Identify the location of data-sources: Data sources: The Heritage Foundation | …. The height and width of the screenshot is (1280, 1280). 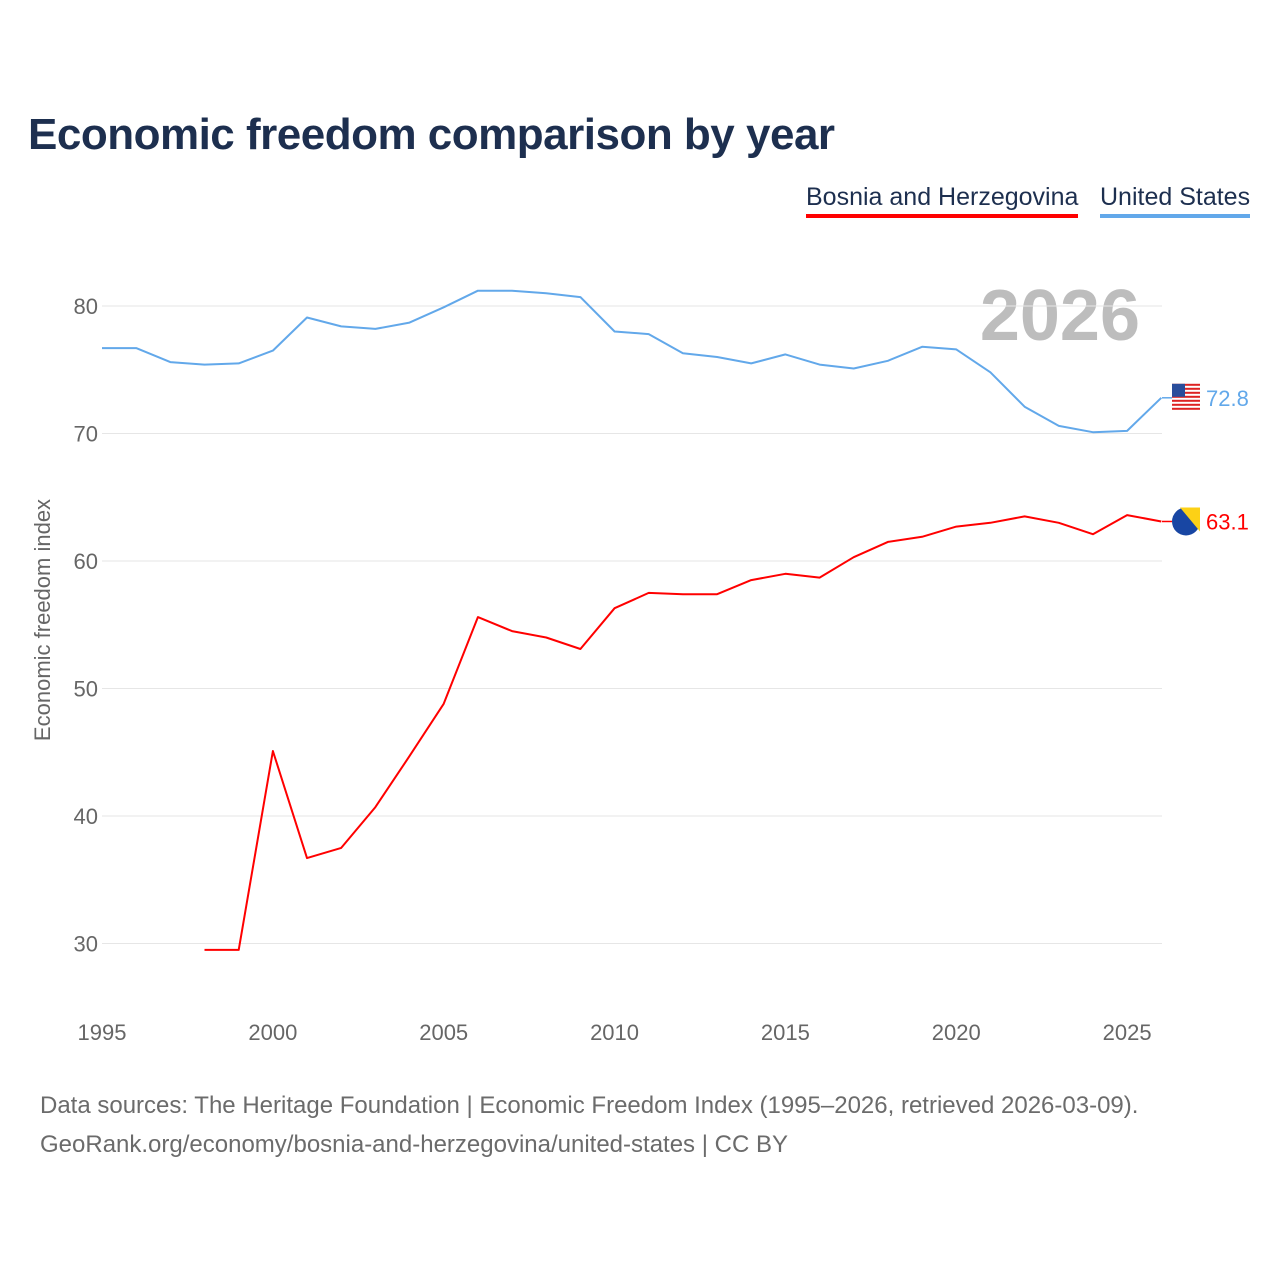
(589, 1105).